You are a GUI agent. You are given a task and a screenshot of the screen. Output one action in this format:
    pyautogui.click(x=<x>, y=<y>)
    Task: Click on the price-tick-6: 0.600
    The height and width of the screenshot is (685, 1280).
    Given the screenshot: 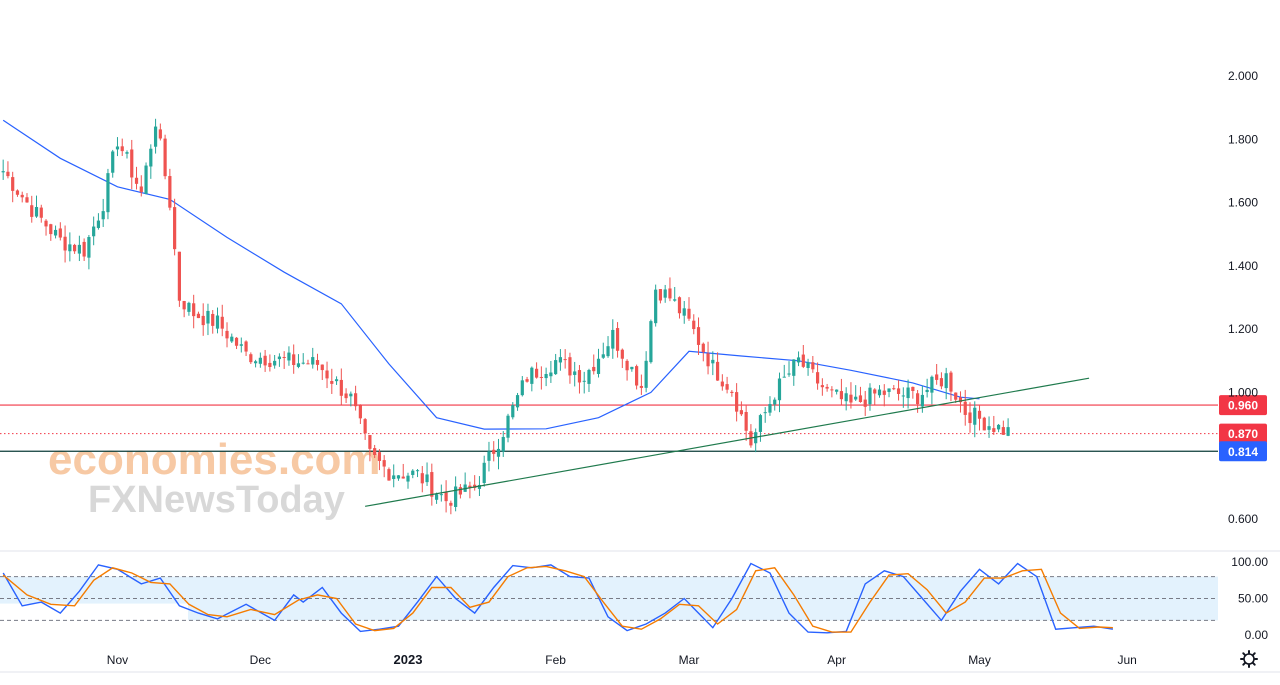 What is the action you would take?
    pyautogui.click(x=1243, y=519)
    